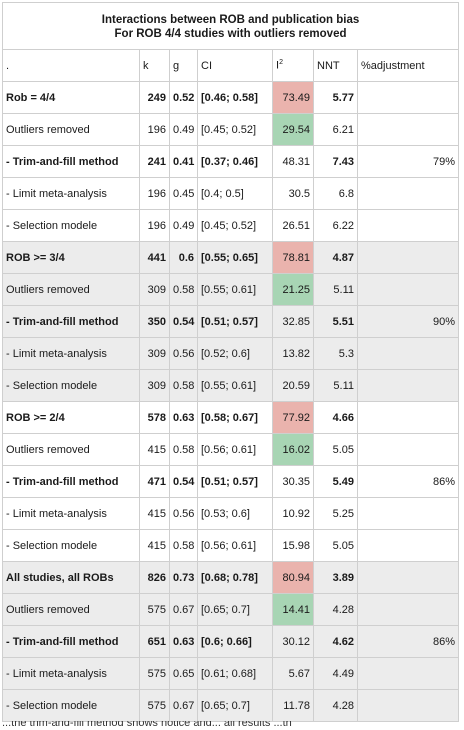  Describe the element at coordinates (293, 481) in the screenshot. I see `cell-i2: 30.35` at that location.